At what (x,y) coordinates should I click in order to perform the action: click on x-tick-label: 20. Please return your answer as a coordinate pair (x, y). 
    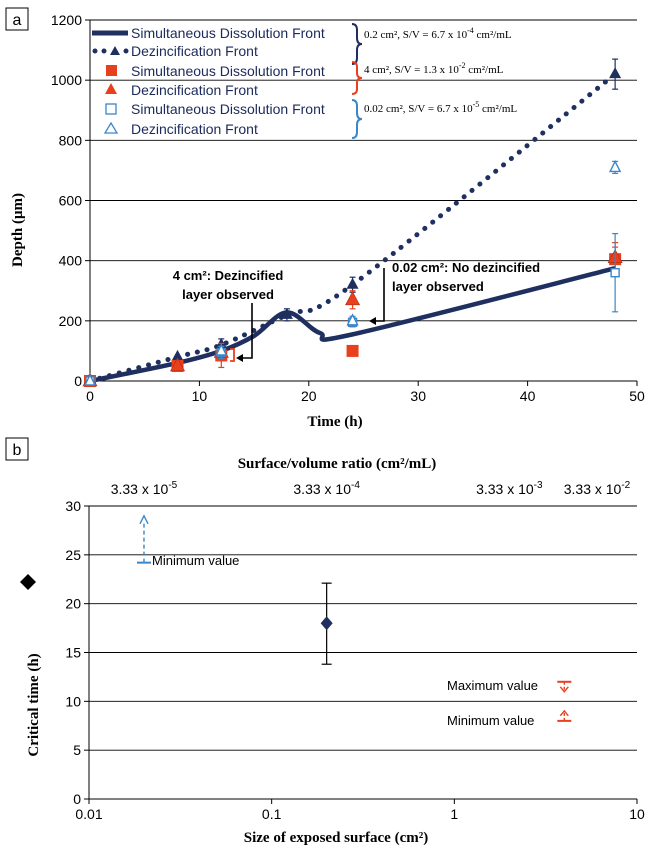
    Looking at the image, I should click on (309, 396).